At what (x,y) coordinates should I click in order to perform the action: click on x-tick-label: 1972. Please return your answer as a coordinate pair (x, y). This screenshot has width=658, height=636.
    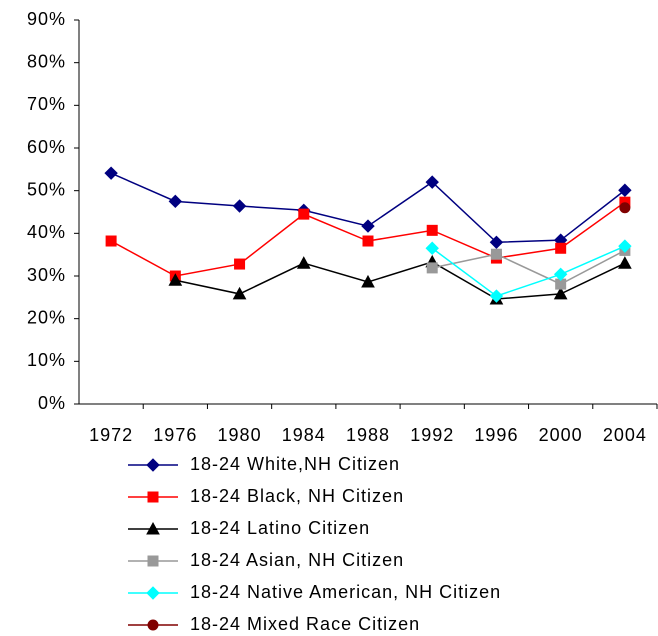
    Looking at the image, I should click on (111, 435).